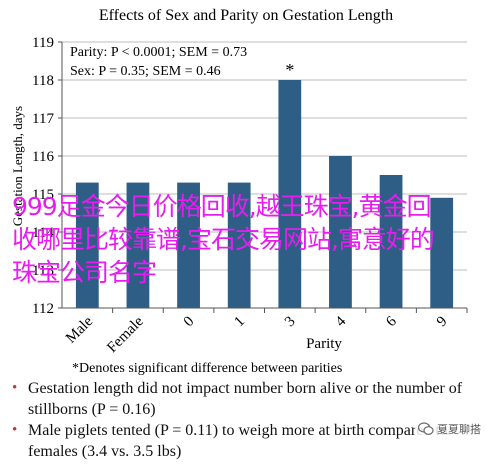 This screenshot has height=464, width=492. Describe the element at coordinates (290, 322) in the screenshot. I see `x-tick-label: 3` at that location.